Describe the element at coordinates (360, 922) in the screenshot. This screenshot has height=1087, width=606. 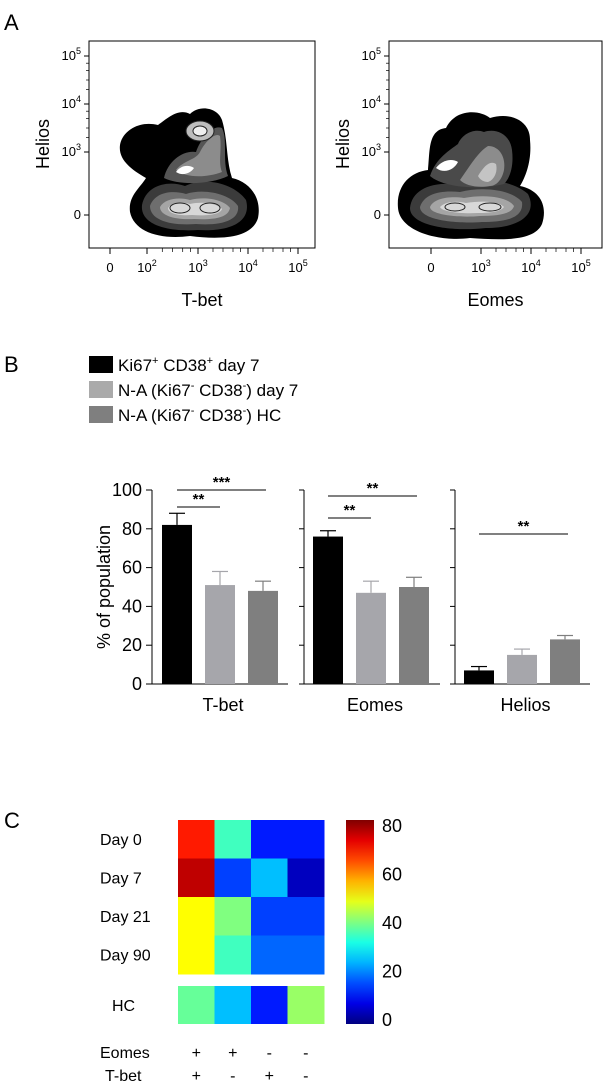
I see `colorbar-gradient` at that location.